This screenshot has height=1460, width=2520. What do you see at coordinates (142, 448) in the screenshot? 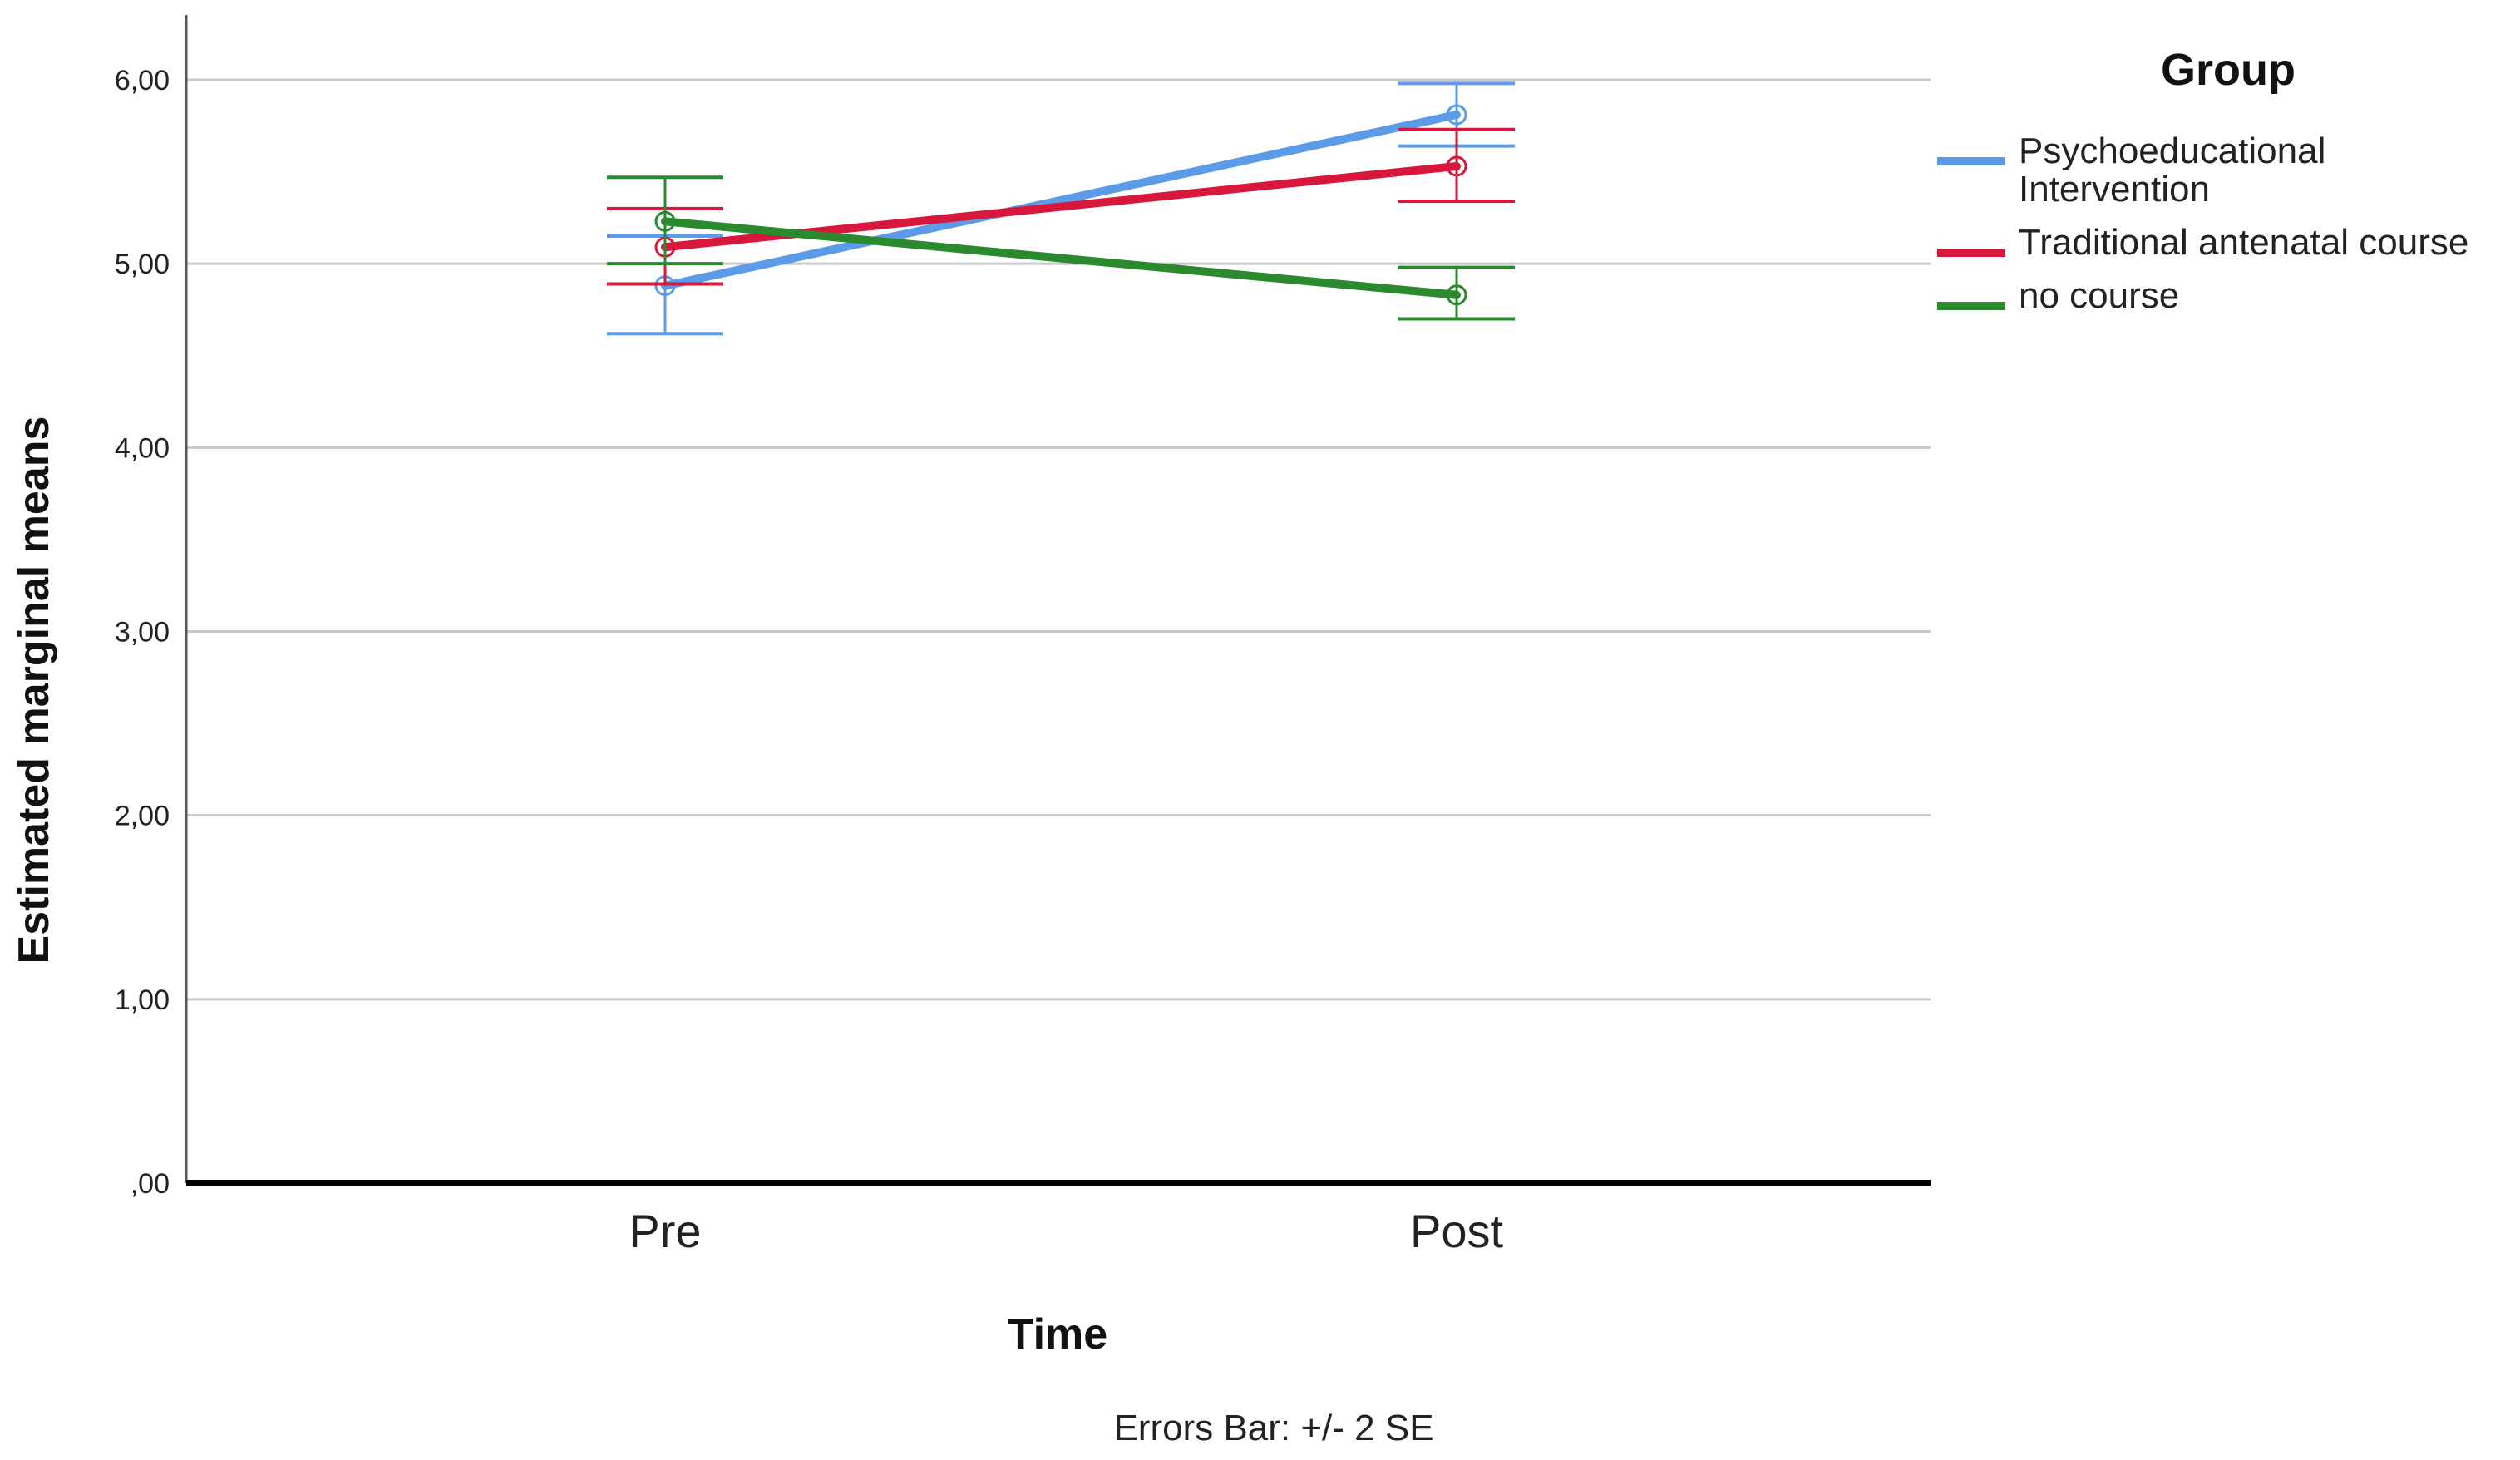
I see `y-tick-label: 4,00` at bounding box center [142, 448].